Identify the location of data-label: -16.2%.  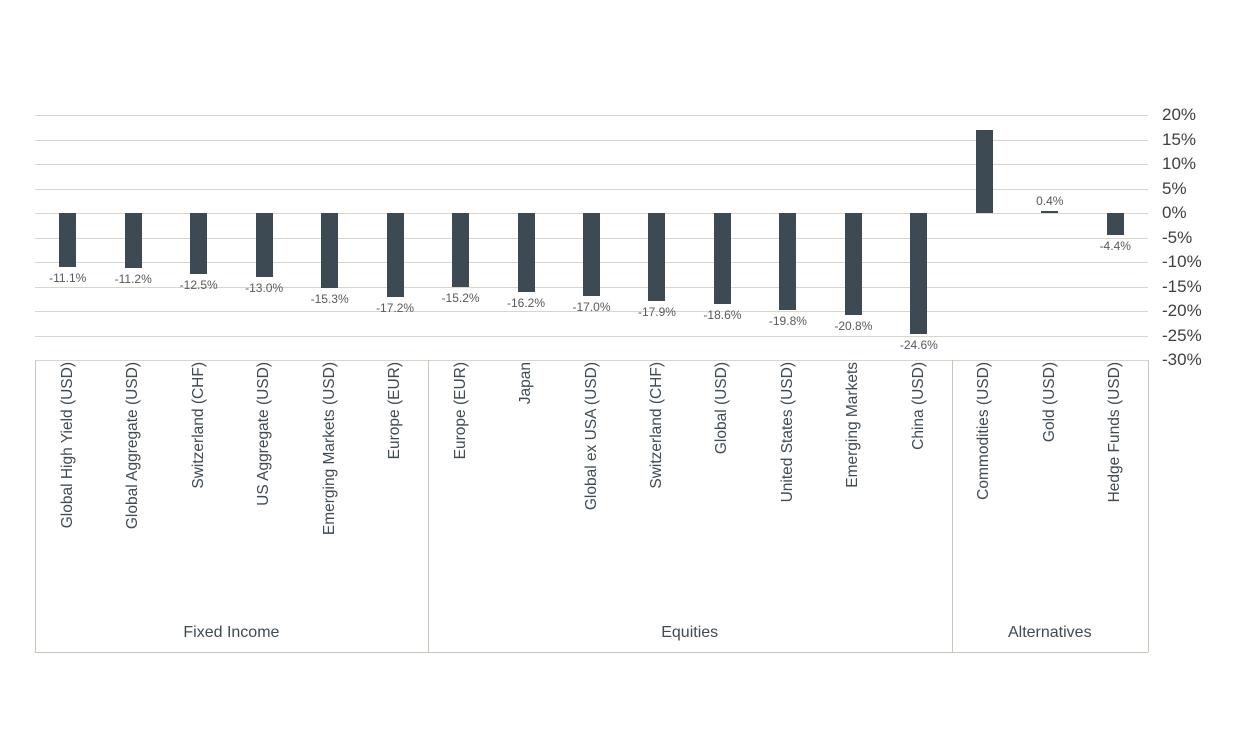
(526, 303).